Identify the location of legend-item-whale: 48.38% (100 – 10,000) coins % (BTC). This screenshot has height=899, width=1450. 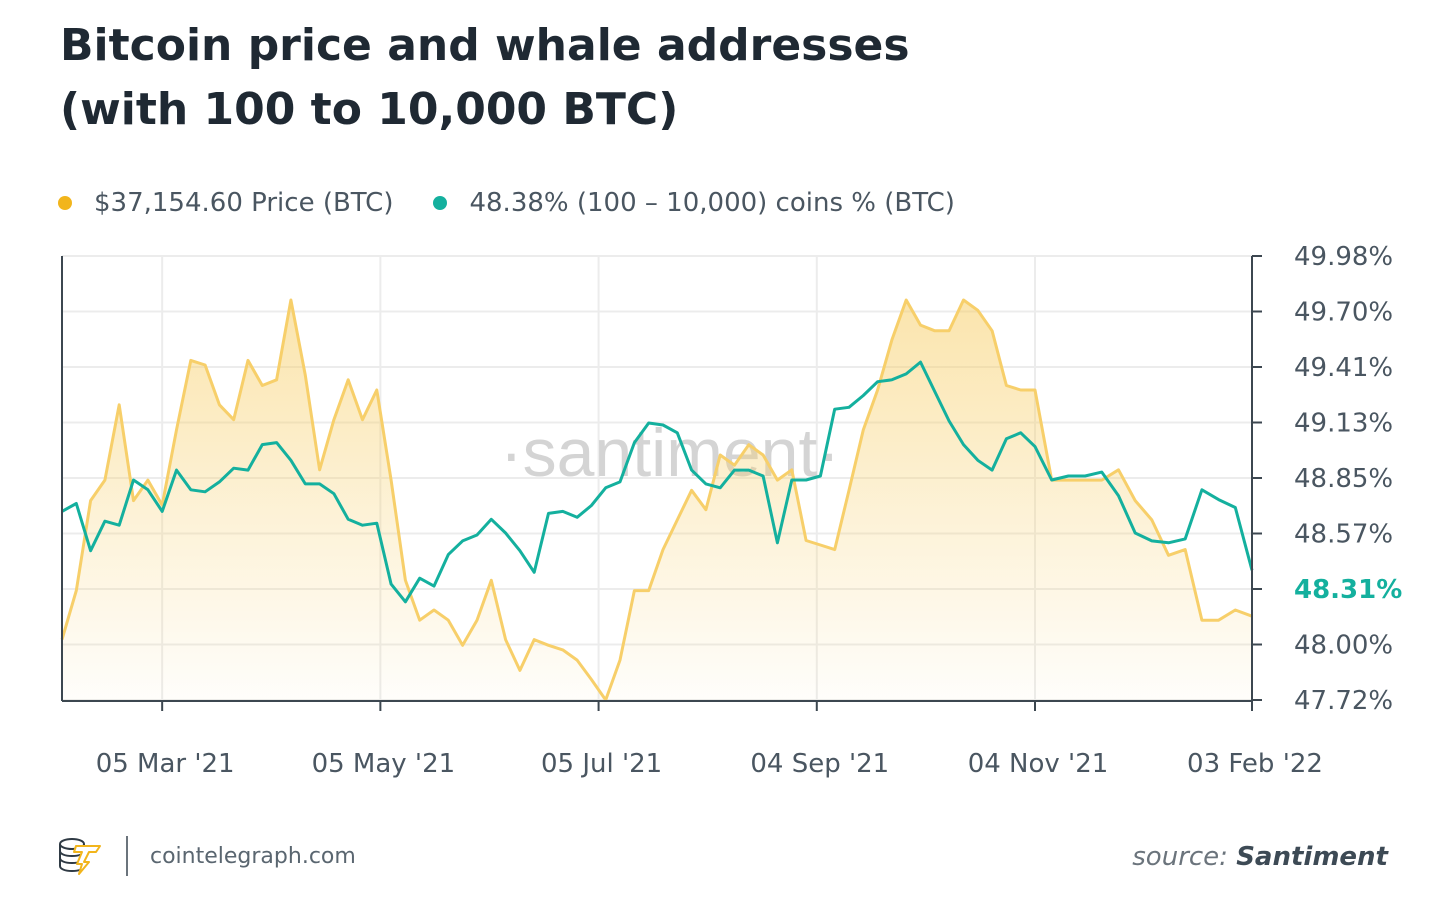
(694, 203).